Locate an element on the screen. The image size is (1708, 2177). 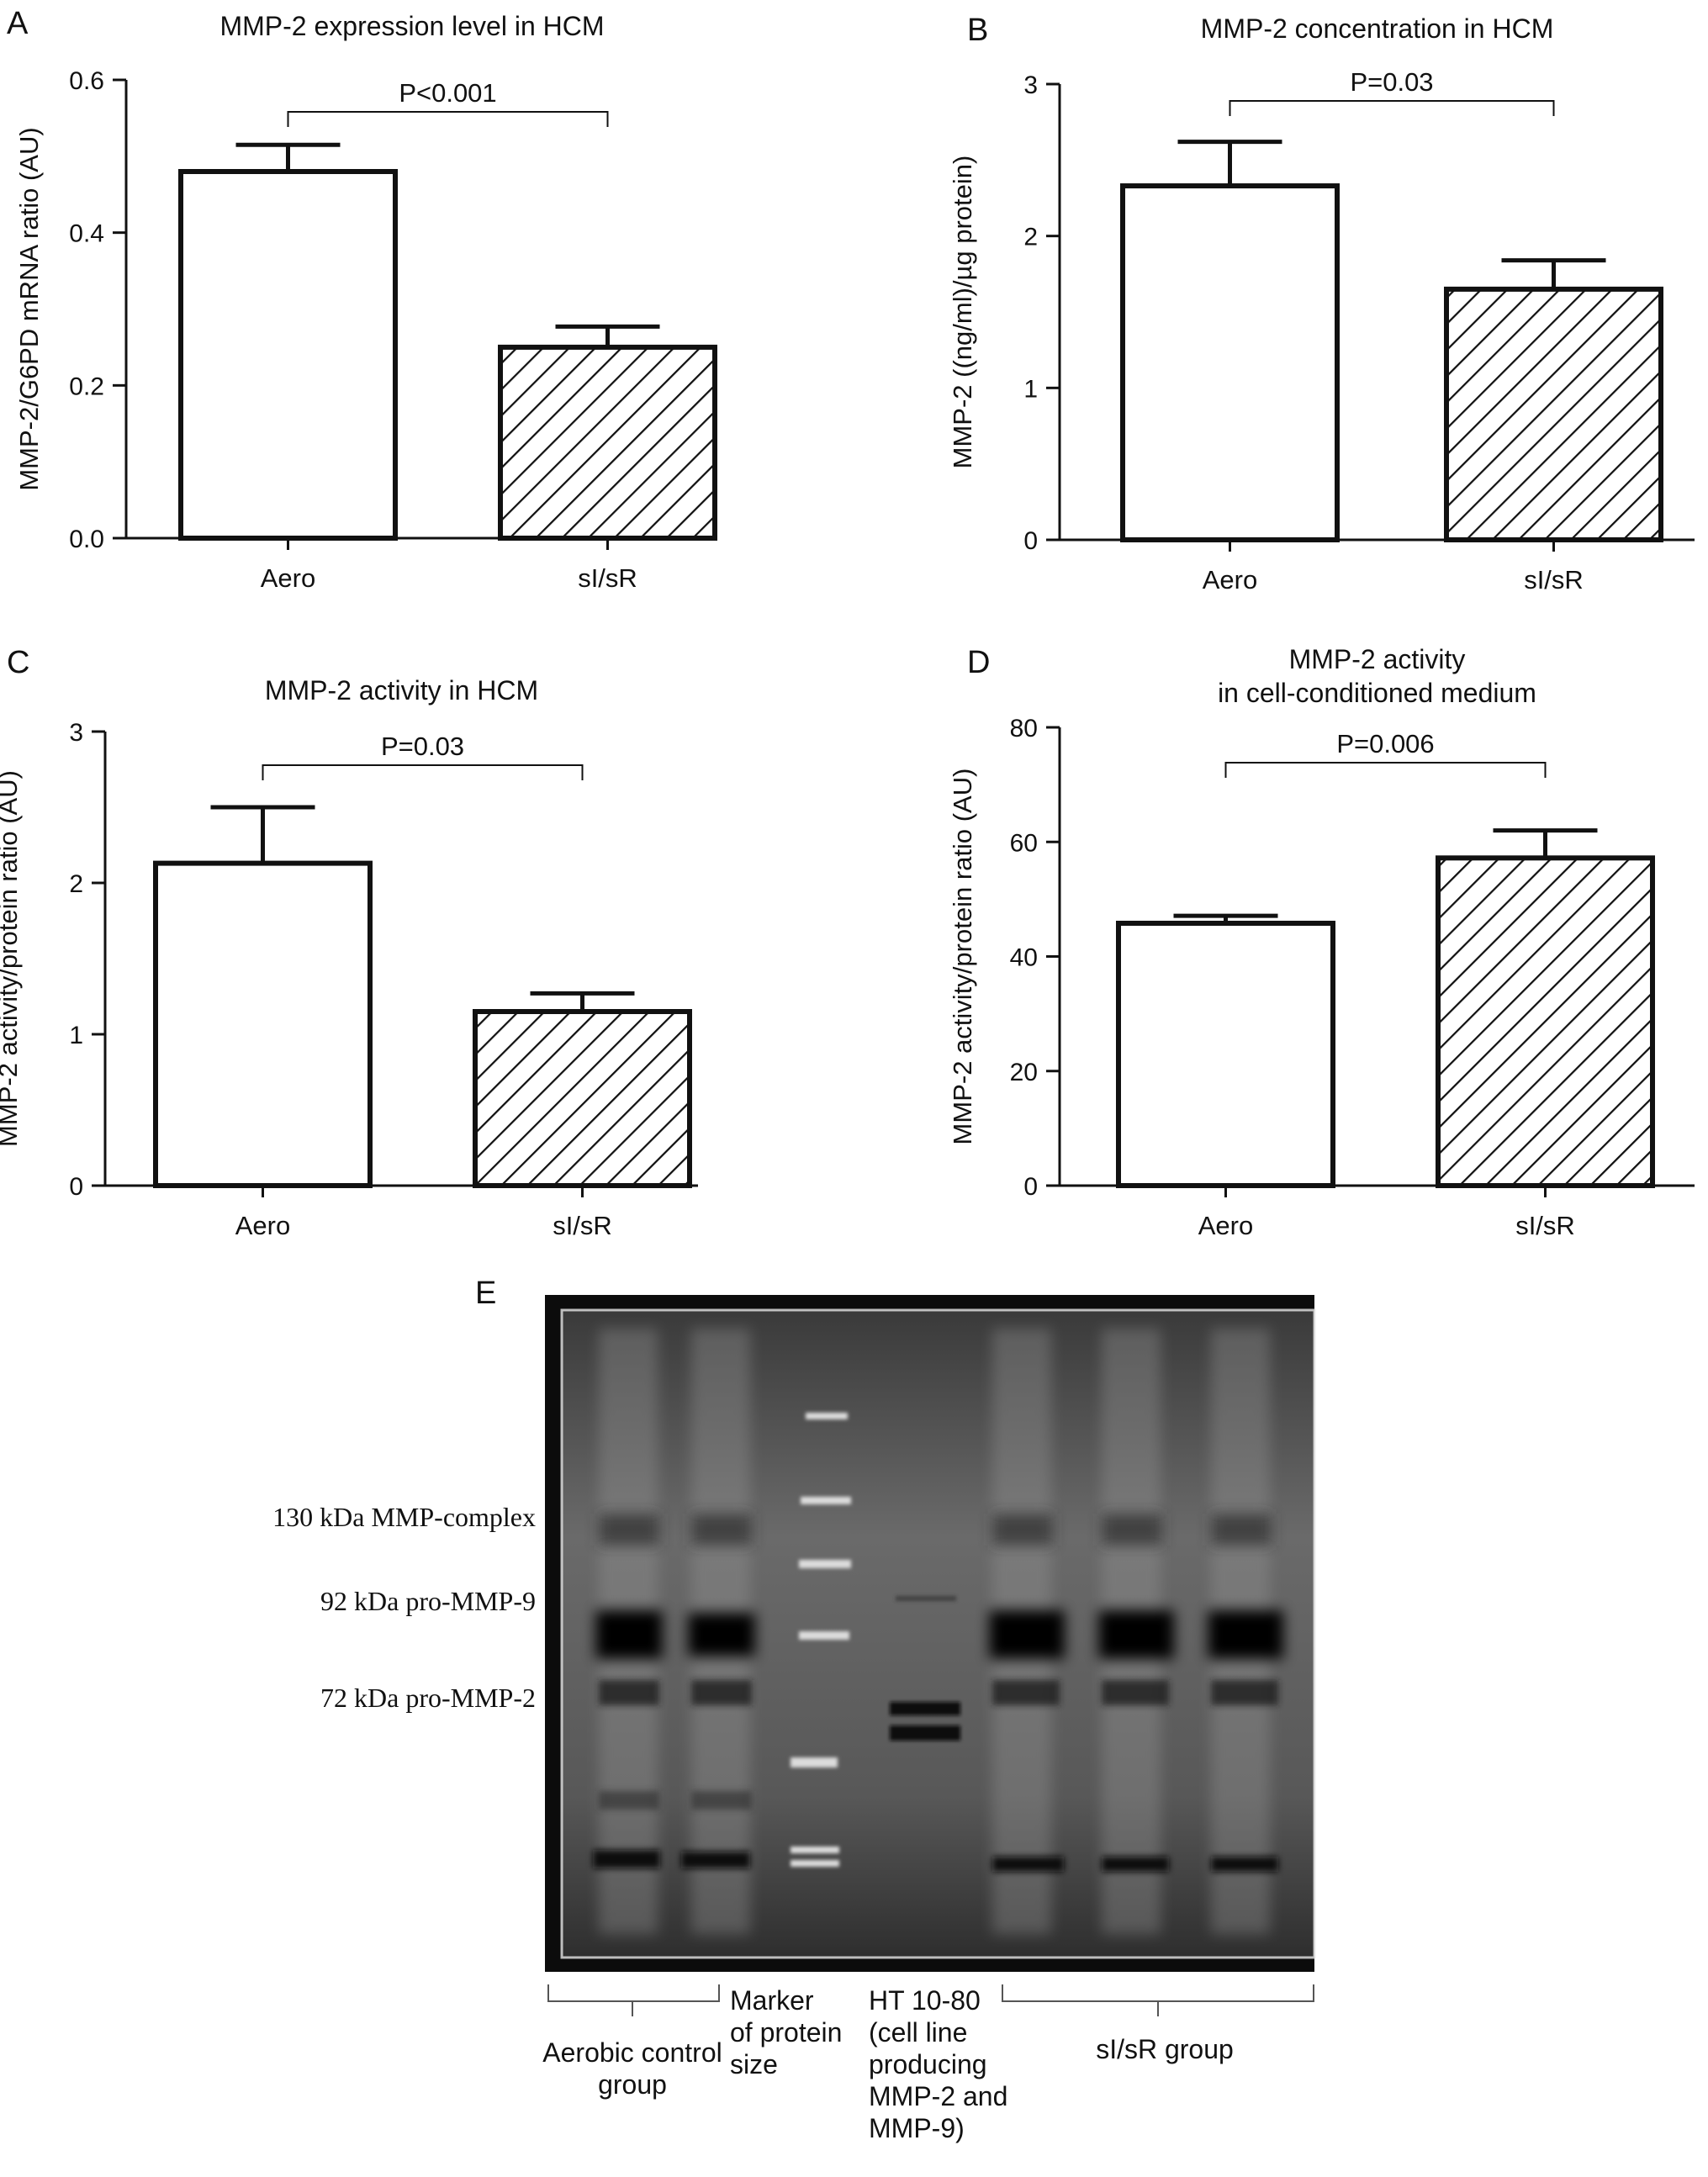
y-tick-label: 40 is located at coordinates (1024, 958).